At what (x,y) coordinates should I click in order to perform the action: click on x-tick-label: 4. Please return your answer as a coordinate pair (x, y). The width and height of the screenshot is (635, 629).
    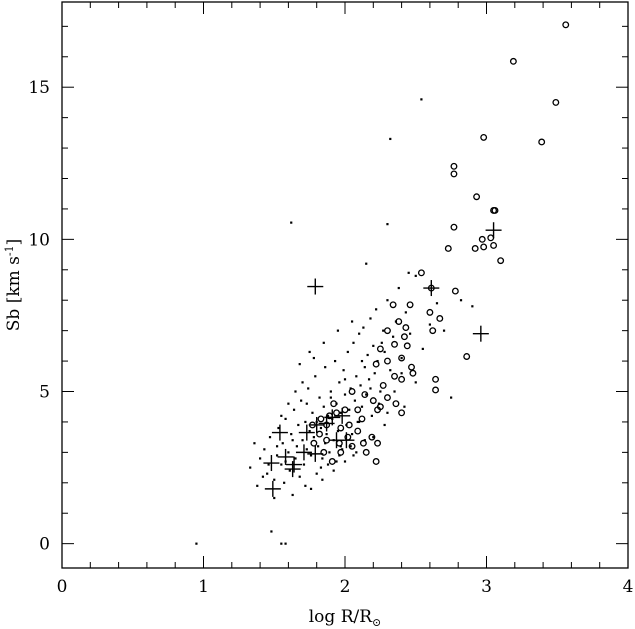
    Looking at the image, I should click on (628, 587).